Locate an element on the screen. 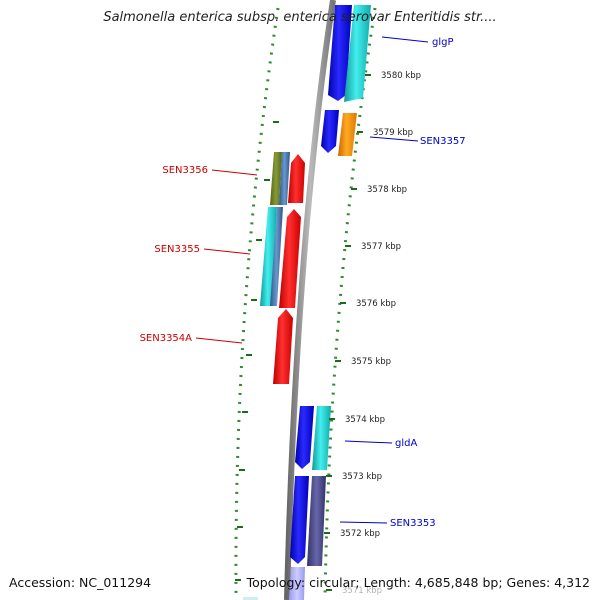 This screenshot has height=600, width=600. gene-label-SEN3357: SEN3357 is located at coordinates (443, 141).